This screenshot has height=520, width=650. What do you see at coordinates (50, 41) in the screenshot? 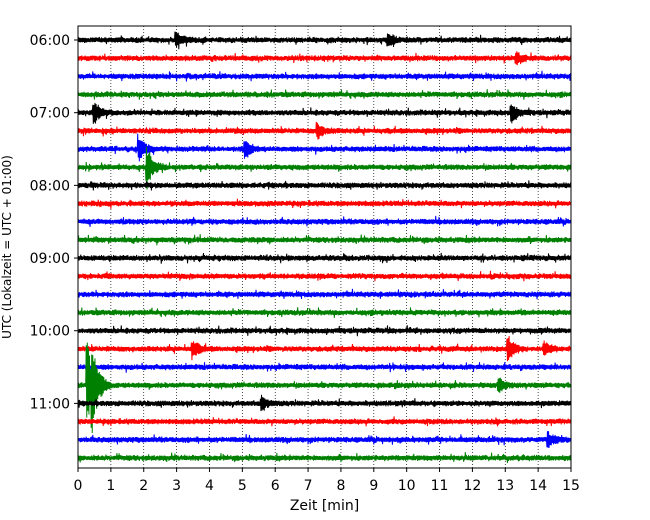
I see `y-tick-label: 06:00` at bounding box center [50, 41].